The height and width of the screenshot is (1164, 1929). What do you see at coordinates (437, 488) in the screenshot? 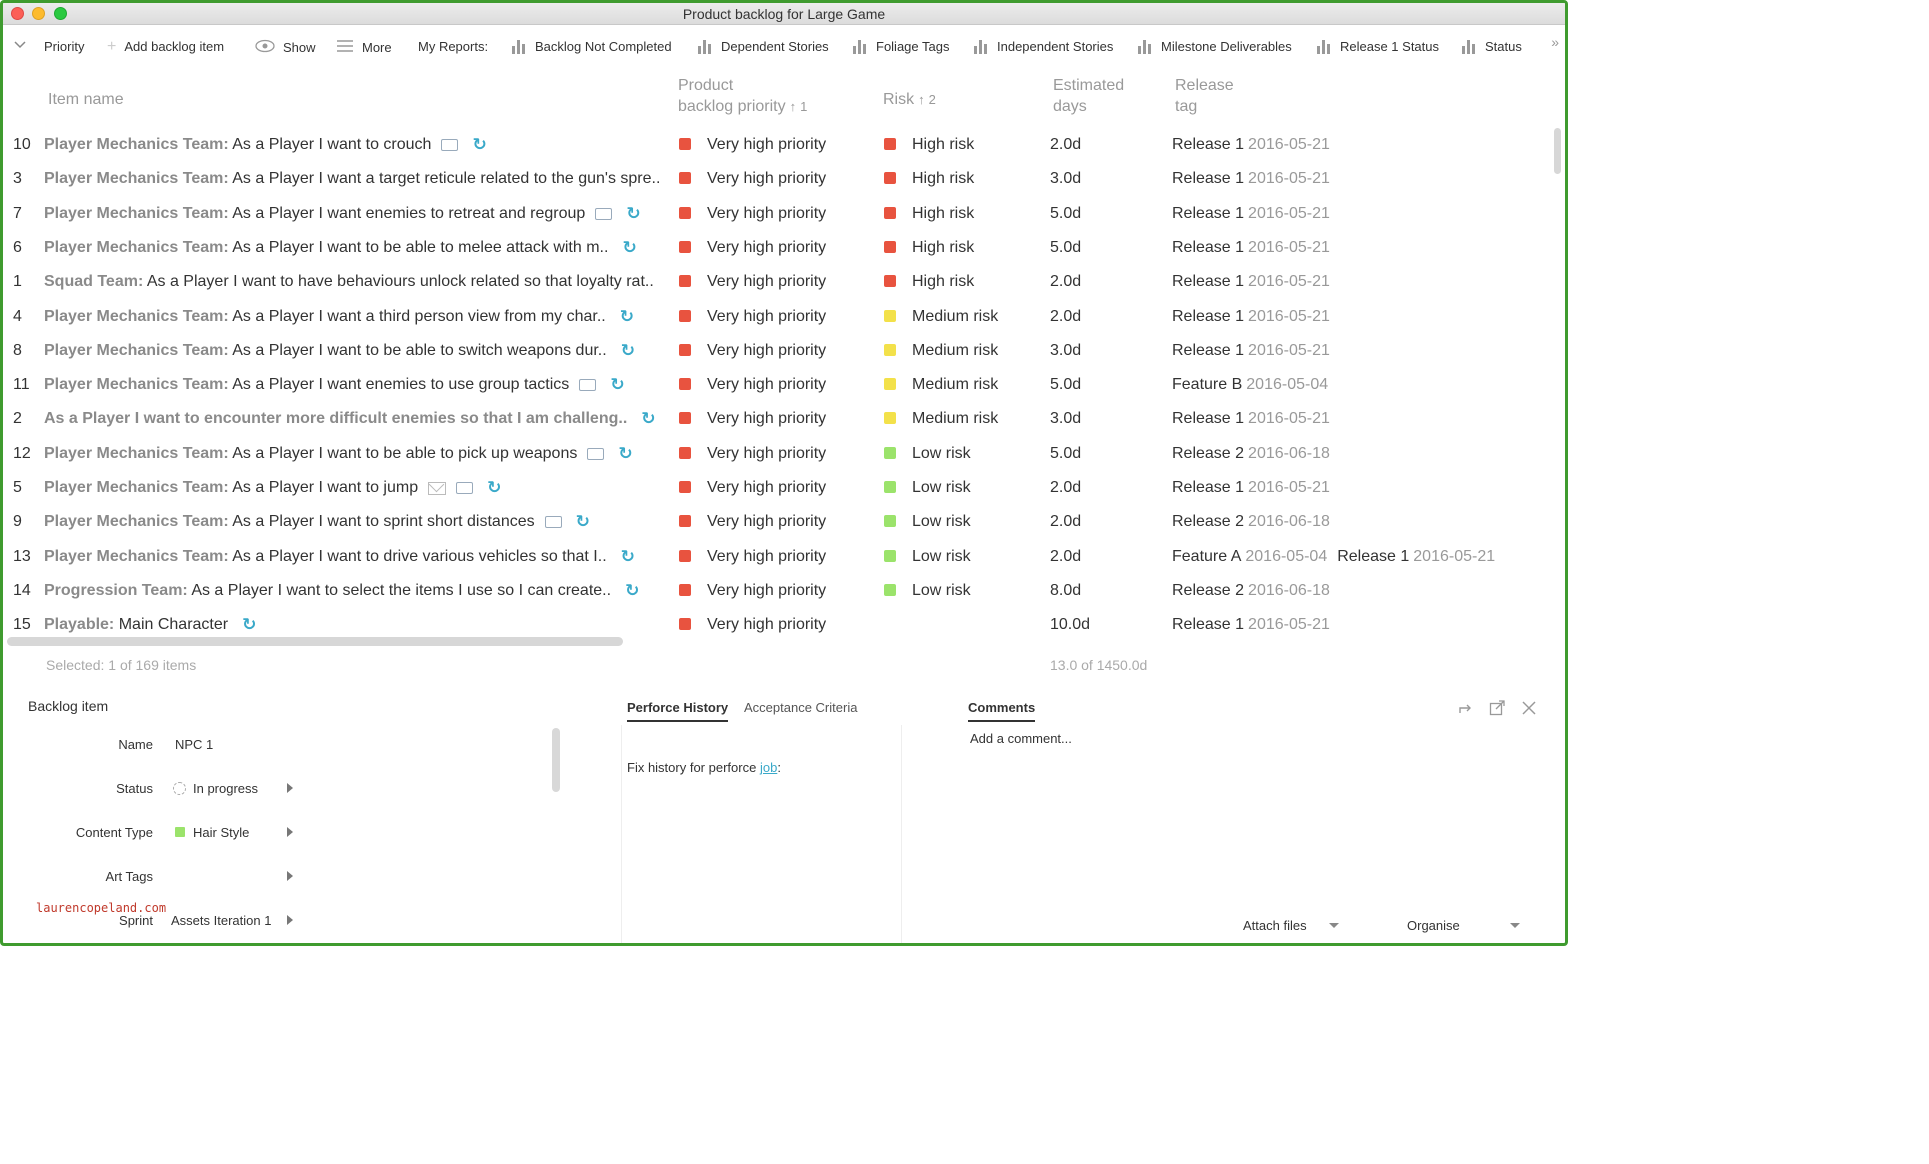
I see `envelope-icon` at bounding box center [437, 488].